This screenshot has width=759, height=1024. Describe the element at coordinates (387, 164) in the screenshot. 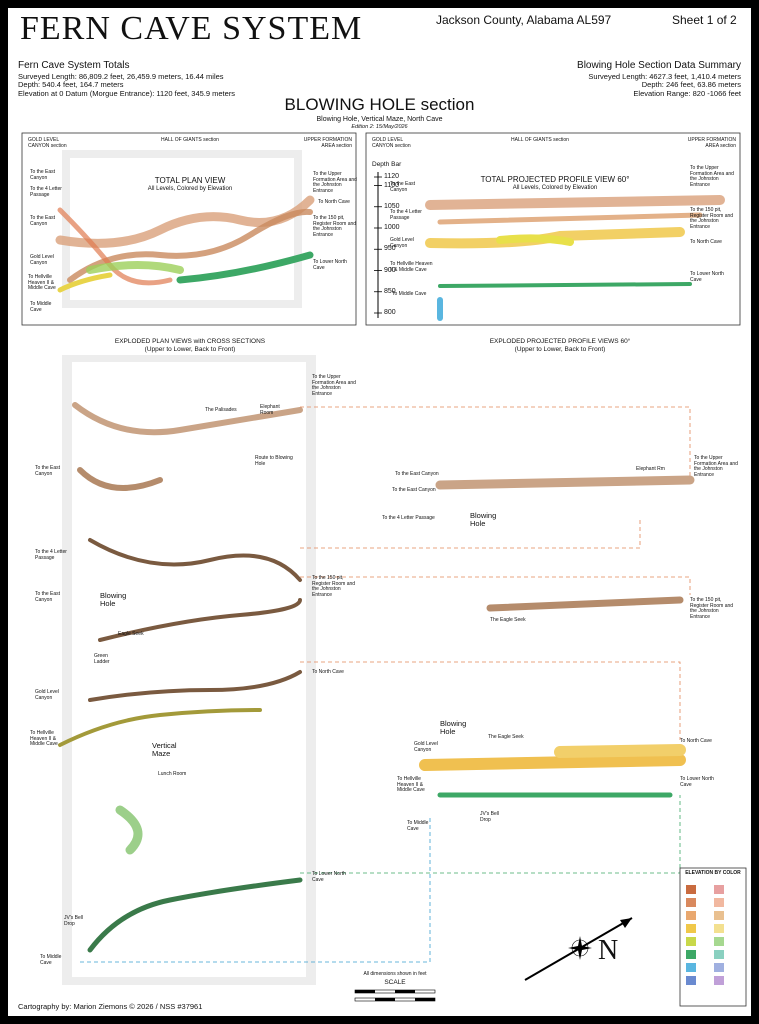

I see `depth-bar-label: Depth Bar` at that location.